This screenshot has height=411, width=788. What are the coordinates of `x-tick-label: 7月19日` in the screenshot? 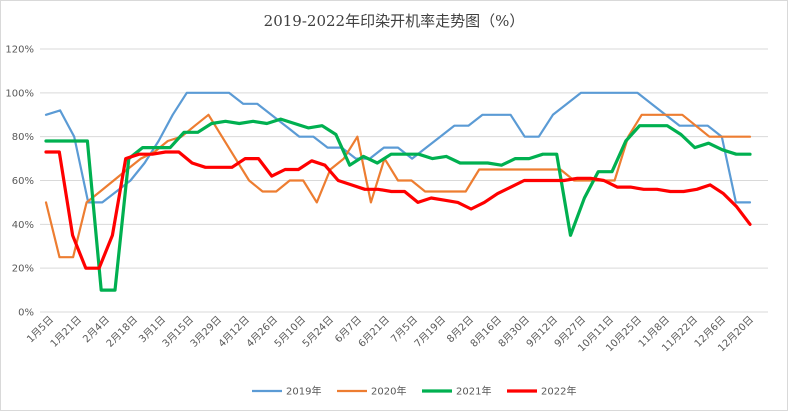 It's located at (430, 332).